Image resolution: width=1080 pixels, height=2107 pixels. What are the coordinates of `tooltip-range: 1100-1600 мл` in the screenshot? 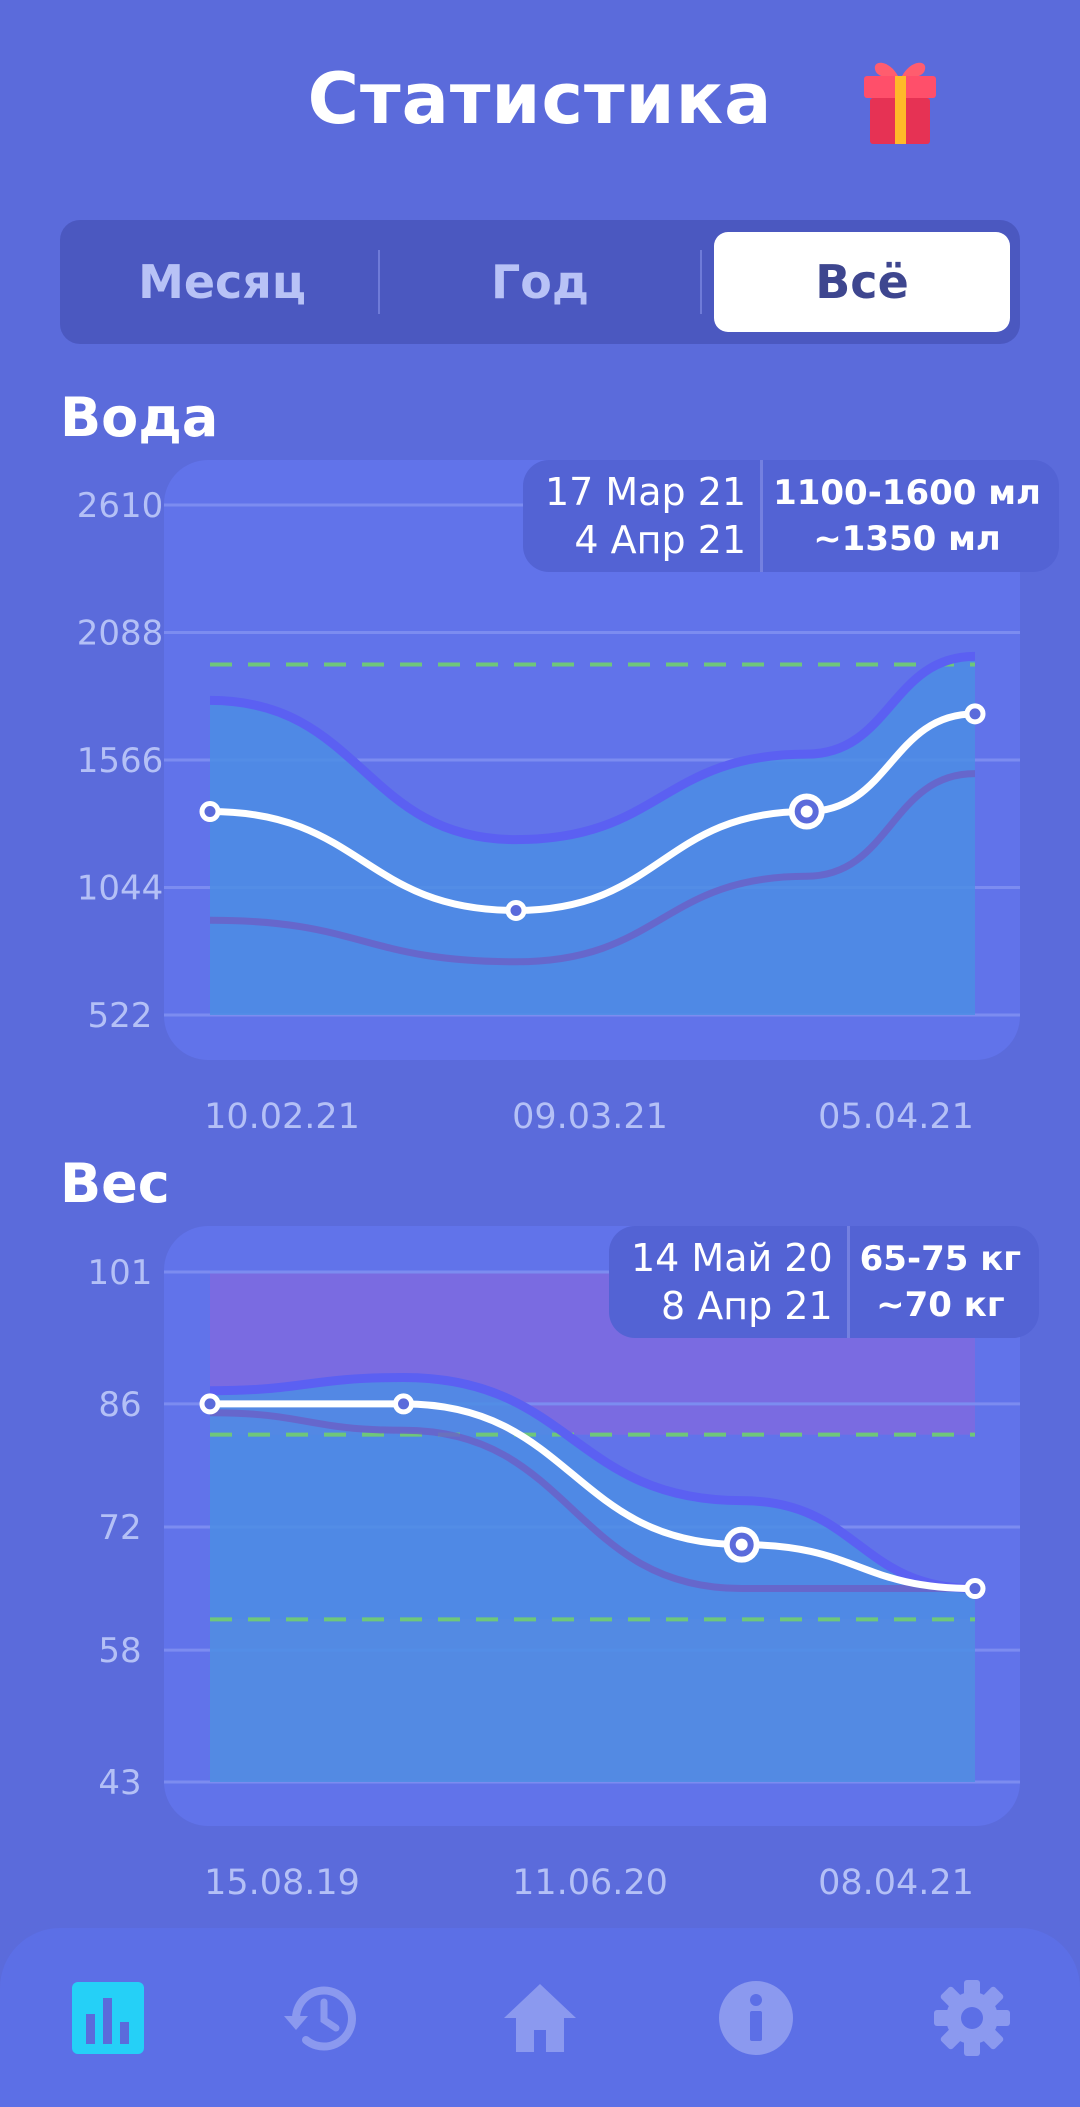 It's located at (907, 493).